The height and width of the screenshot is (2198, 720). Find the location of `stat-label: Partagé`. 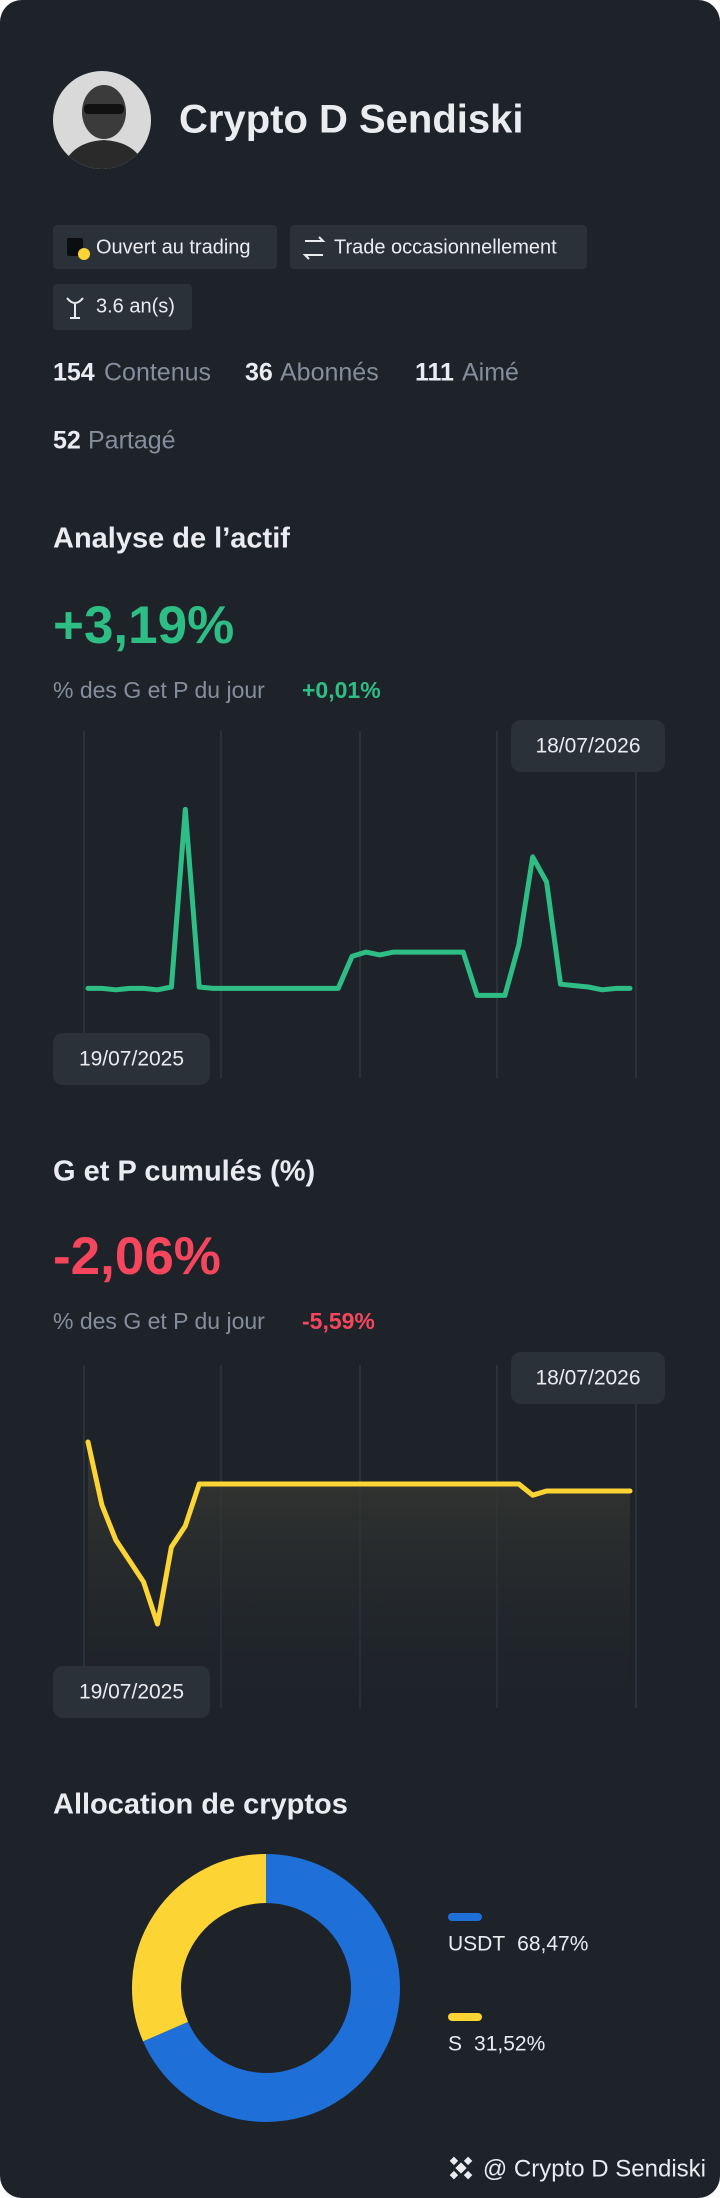

stat-label: Partagé is located at coordinates (132, 441).